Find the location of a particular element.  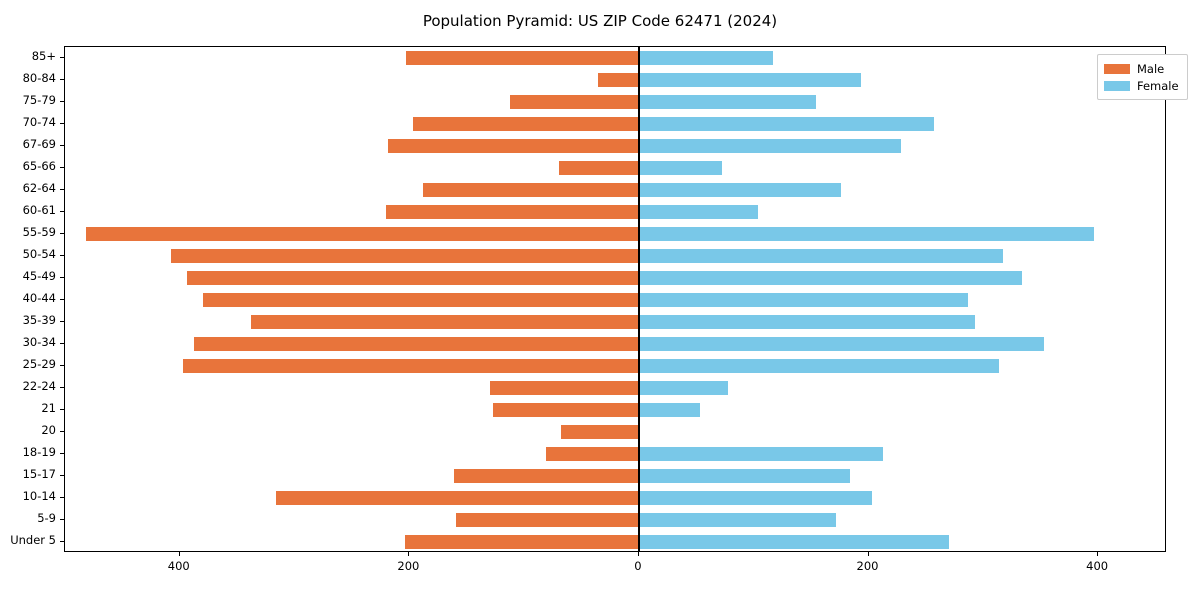

y-tick-label: 21 is located at coordinates (48, 408).